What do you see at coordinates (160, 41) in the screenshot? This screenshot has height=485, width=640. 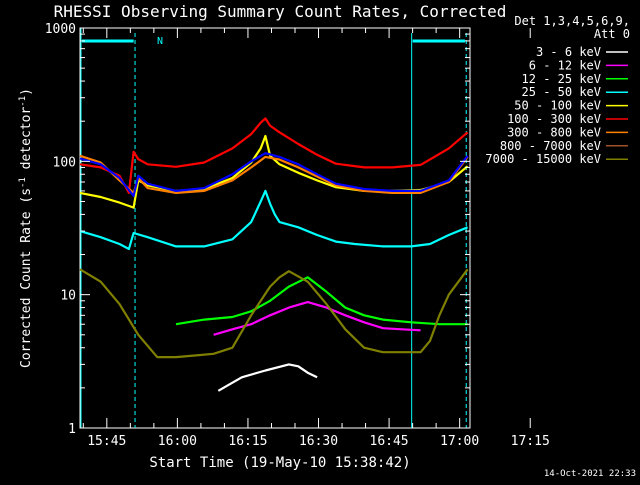 I see `night-label: N` at bounding box center [160, 41].